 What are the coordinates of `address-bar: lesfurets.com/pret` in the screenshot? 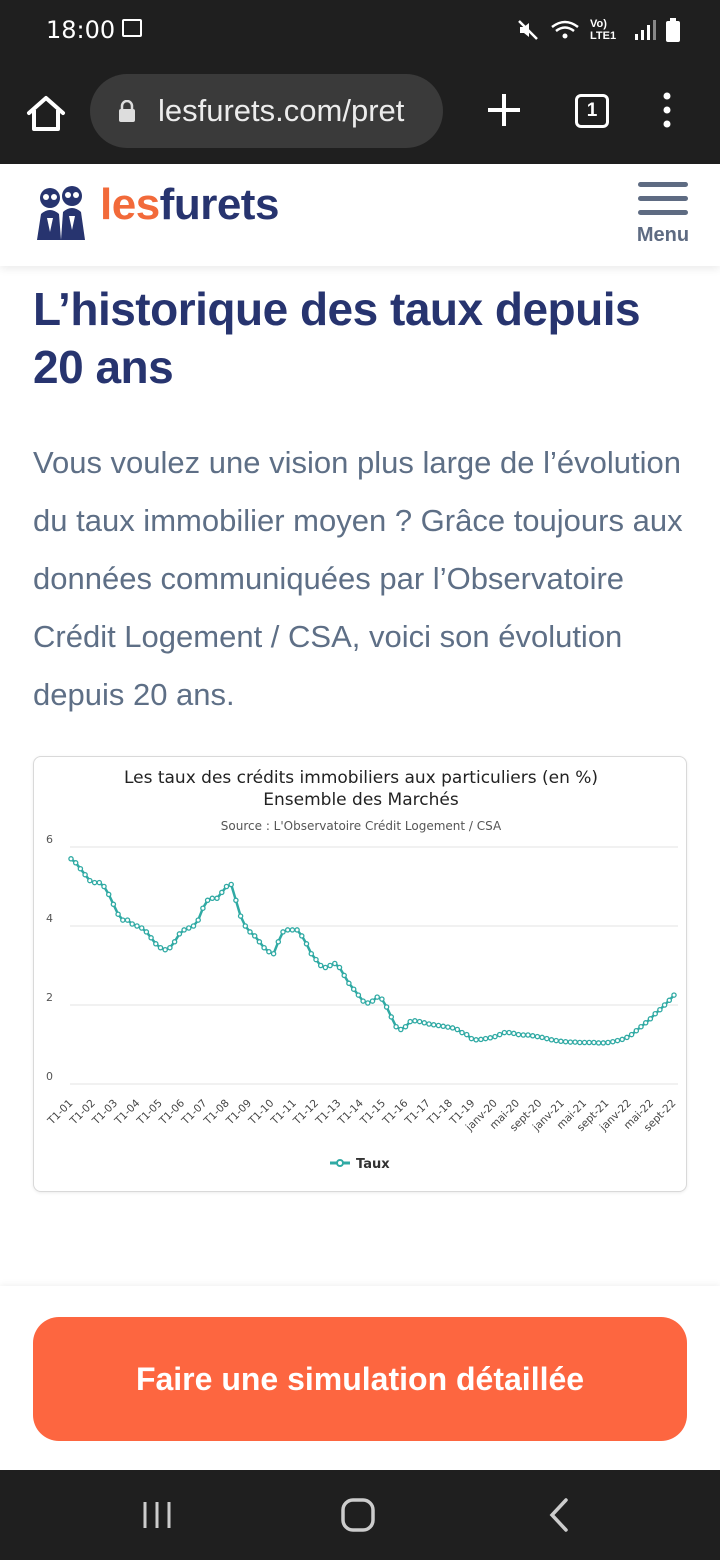 It's located at (266, 111).